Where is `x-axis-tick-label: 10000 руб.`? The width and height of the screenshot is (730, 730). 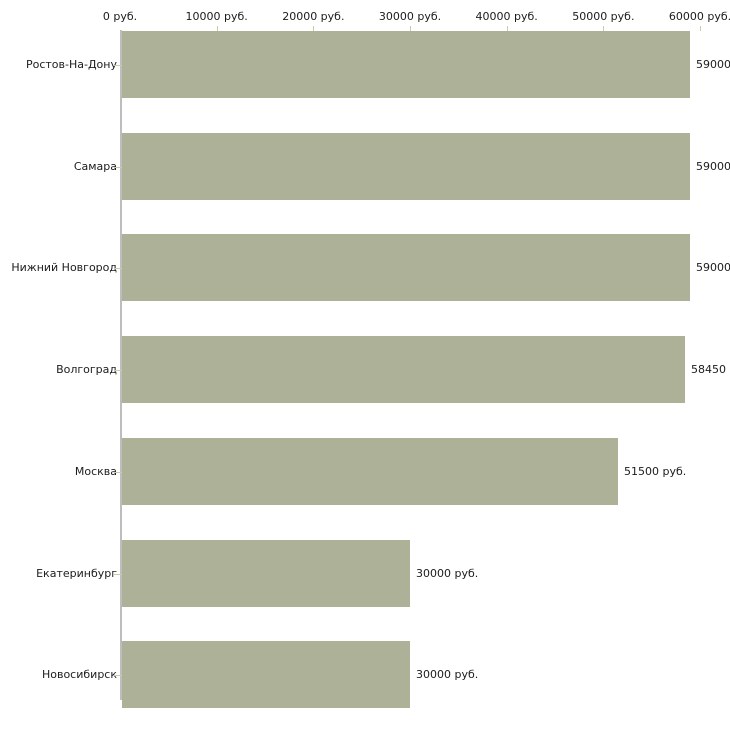 x-axis-tick-label: 10000 руб. is located at coordinates (216, 16).